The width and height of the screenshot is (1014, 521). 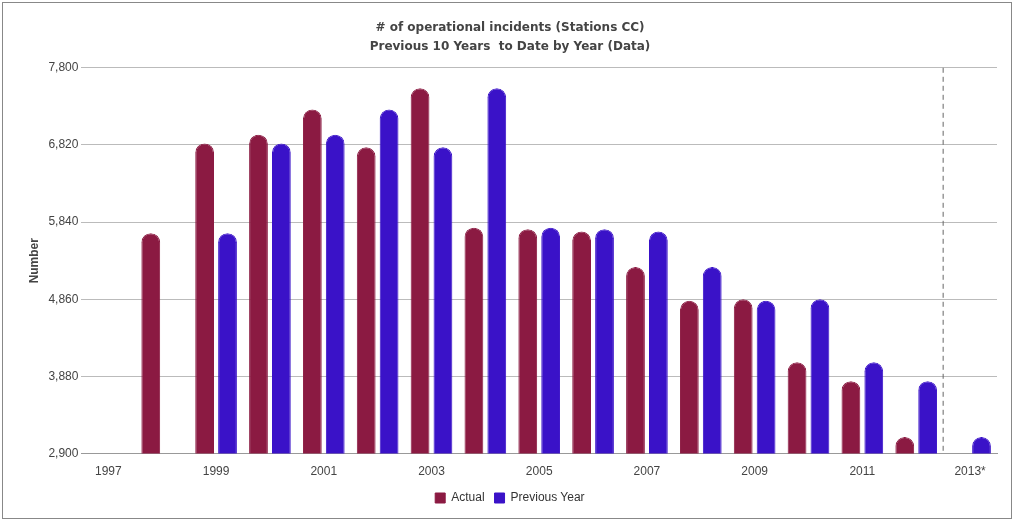 What do you see at coordinates (970, 471) in the screenshot?
I see `x-tick-label: 2013*` at bounding box center [970, 471].